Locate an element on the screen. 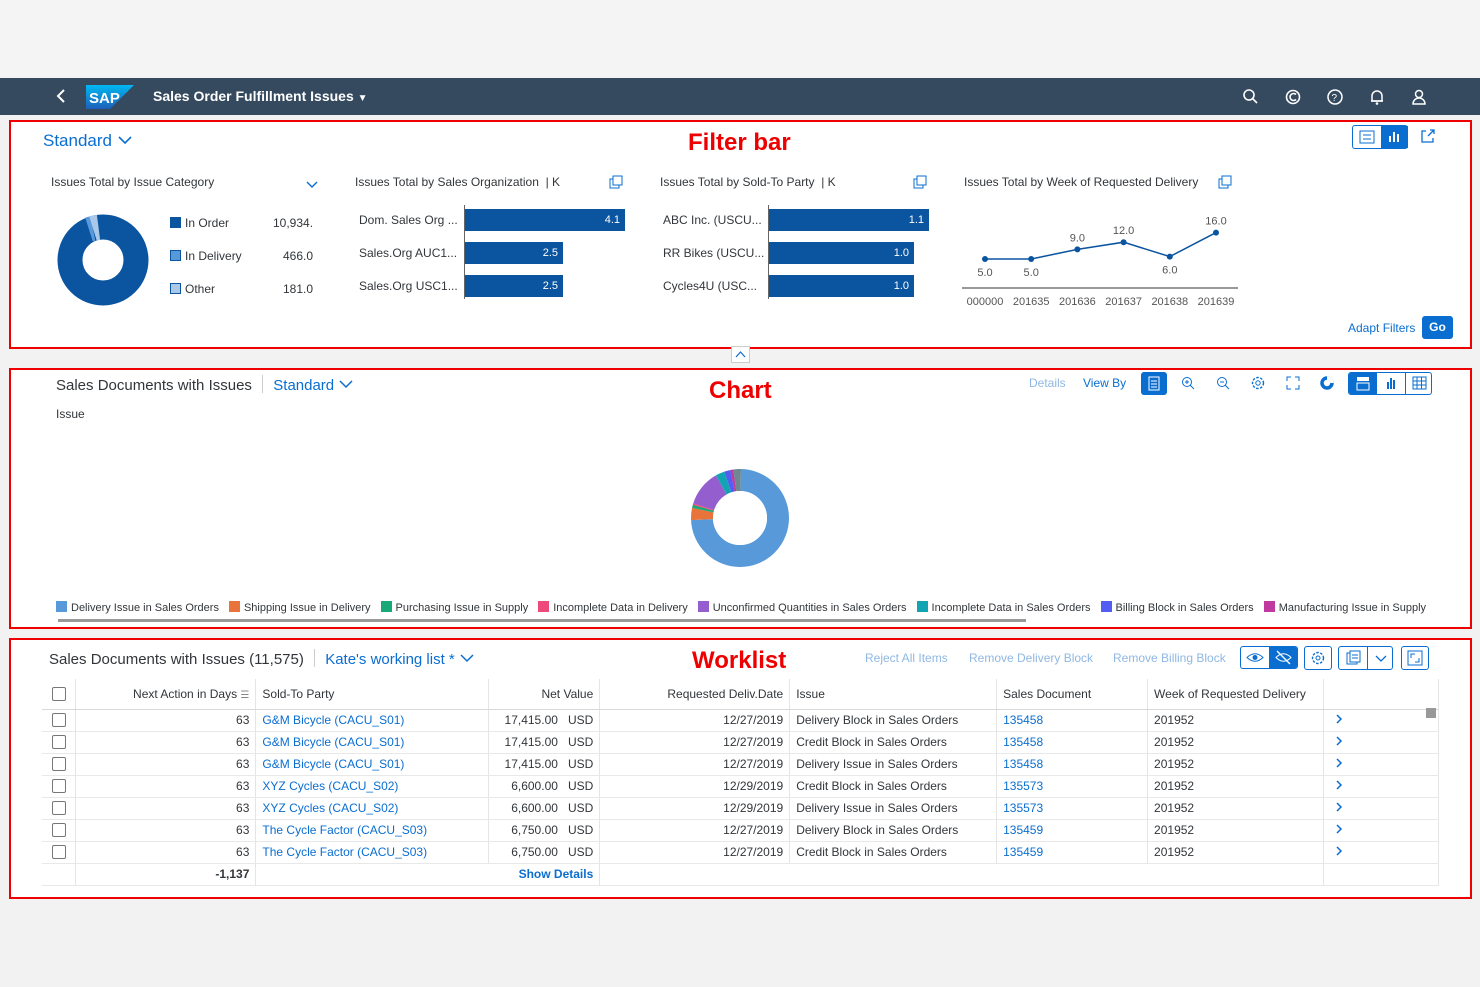 This screenshot has width=1480, height=987. bar: 2.5 is located at coordinates (514, 253).